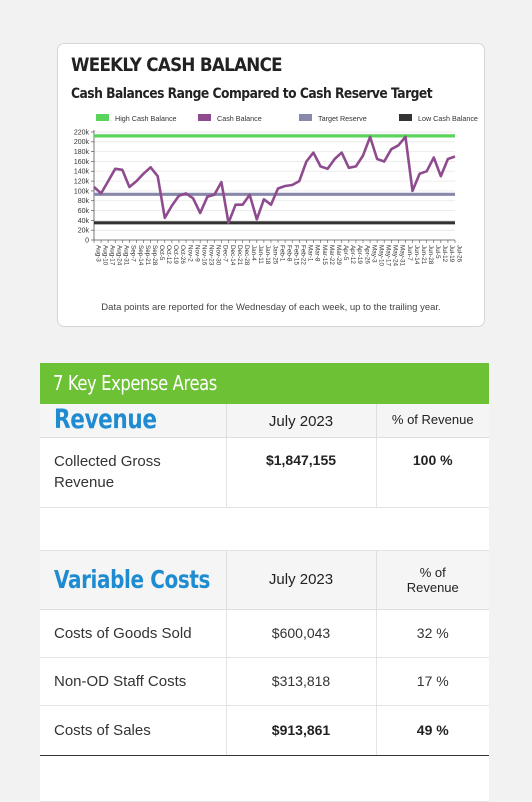  Describe the element at coordinates (432, 421) in the screenshot. I see `revenue-pct-header: % of Revenue` at that location.